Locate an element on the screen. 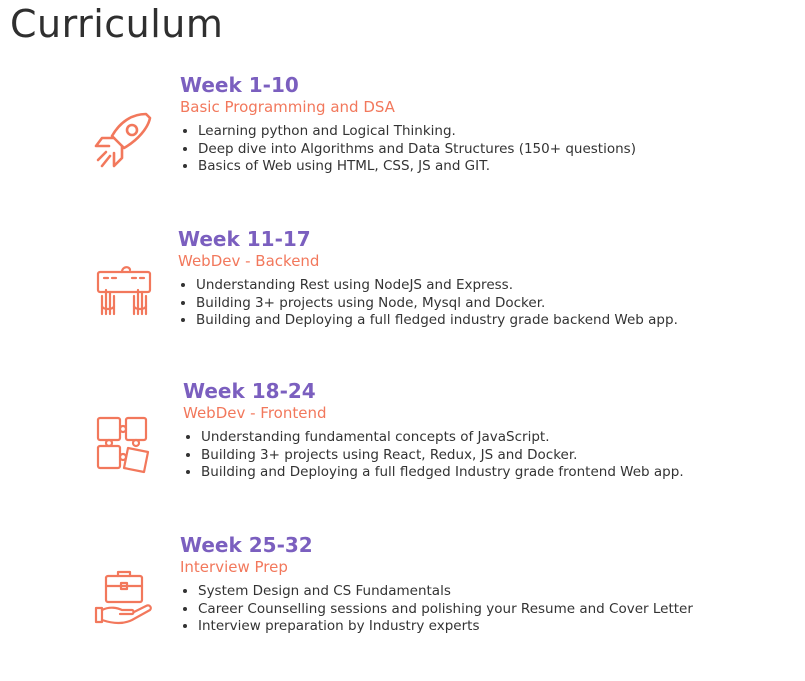 The height and width of the screenshot is (681, 805). week-heading: Week 25-32 is located at coordinates (246, 545).